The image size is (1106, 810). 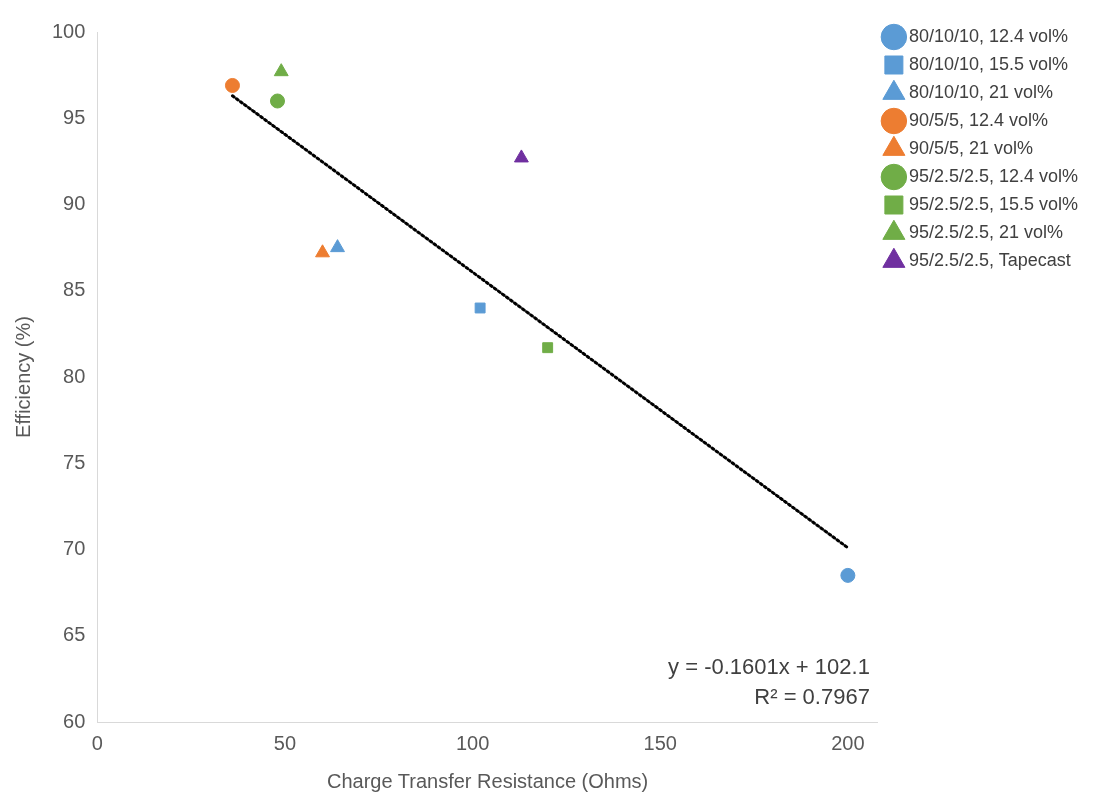 What do you see at coordinates (993, 203) in the screenshot?
I see `legend-label: 95/2.5/2.5, 15.5 vol%` at bounding box center [993, 203].